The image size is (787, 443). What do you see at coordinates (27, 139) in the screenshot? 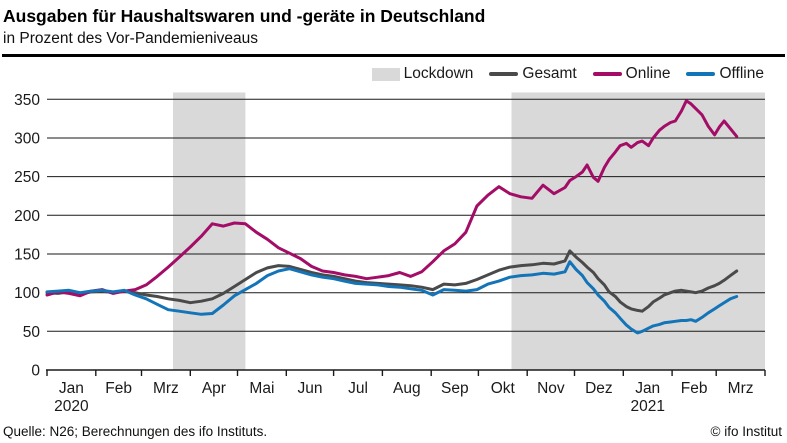
I see `y-tick-label: 300` at bounding box center [27, 139].